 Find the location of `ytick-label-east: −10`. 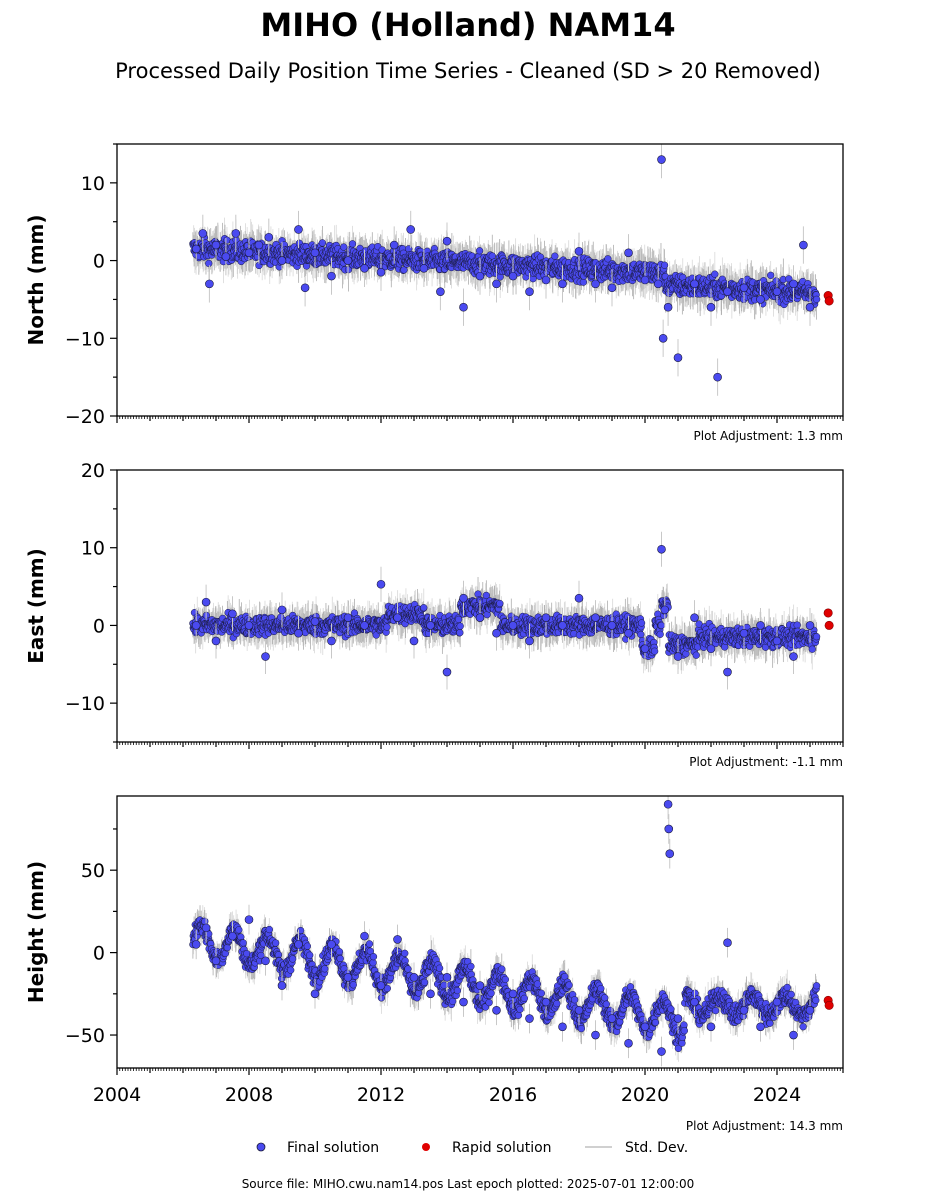

ytick-label-east: −10 is located at coordinates (85, 704).